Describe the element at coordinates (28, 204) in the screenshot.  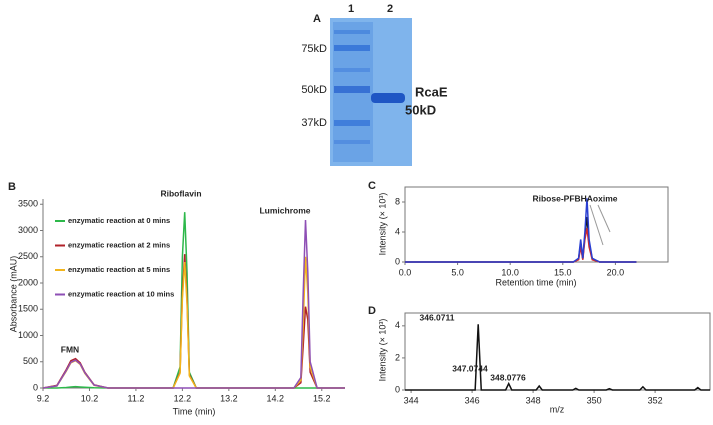
I see `y-tick-label: 3500` at that location.